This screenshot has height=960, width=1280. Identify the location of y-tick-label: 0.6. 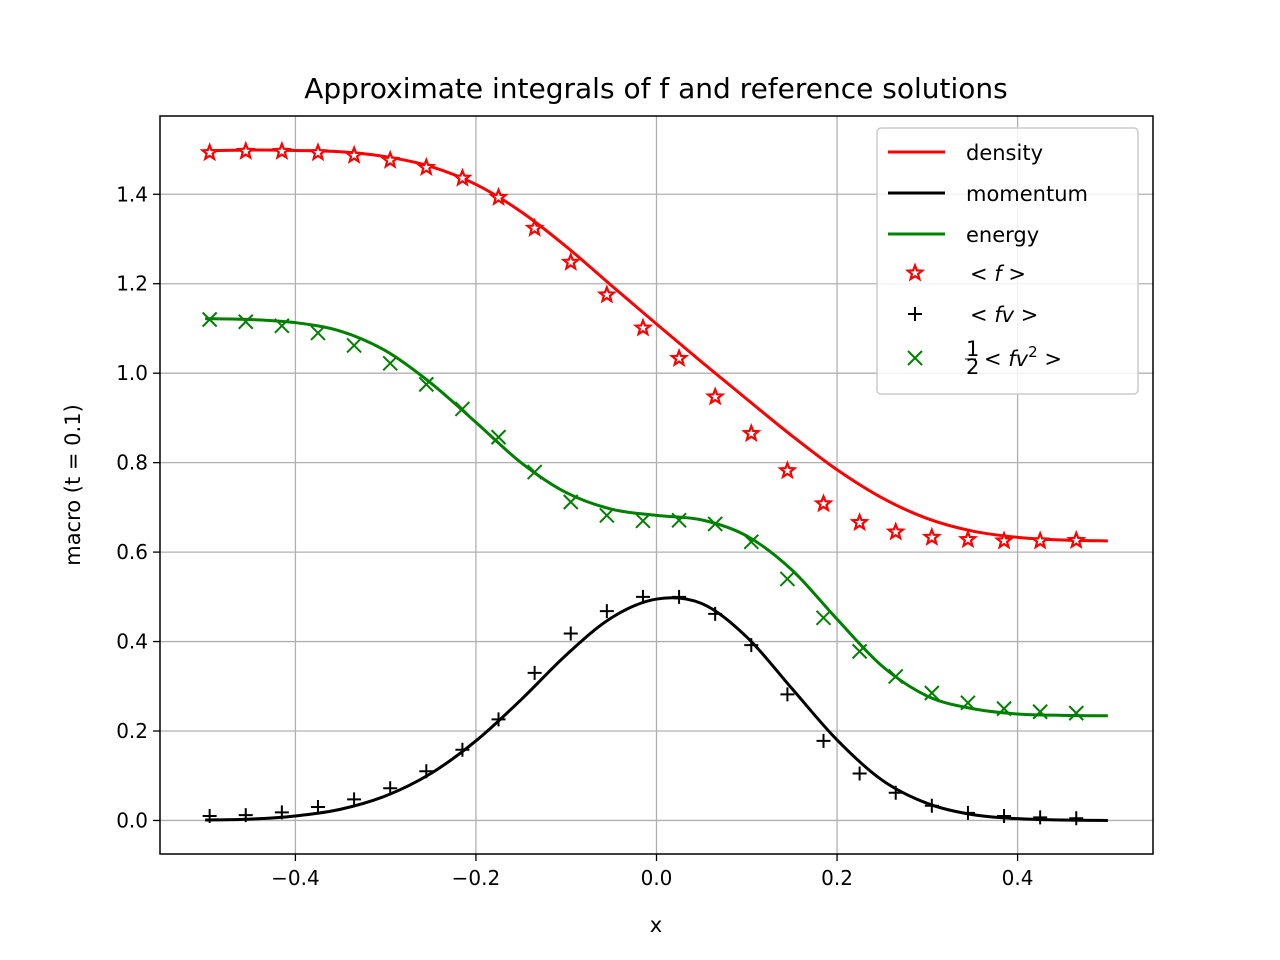
(132, 552).